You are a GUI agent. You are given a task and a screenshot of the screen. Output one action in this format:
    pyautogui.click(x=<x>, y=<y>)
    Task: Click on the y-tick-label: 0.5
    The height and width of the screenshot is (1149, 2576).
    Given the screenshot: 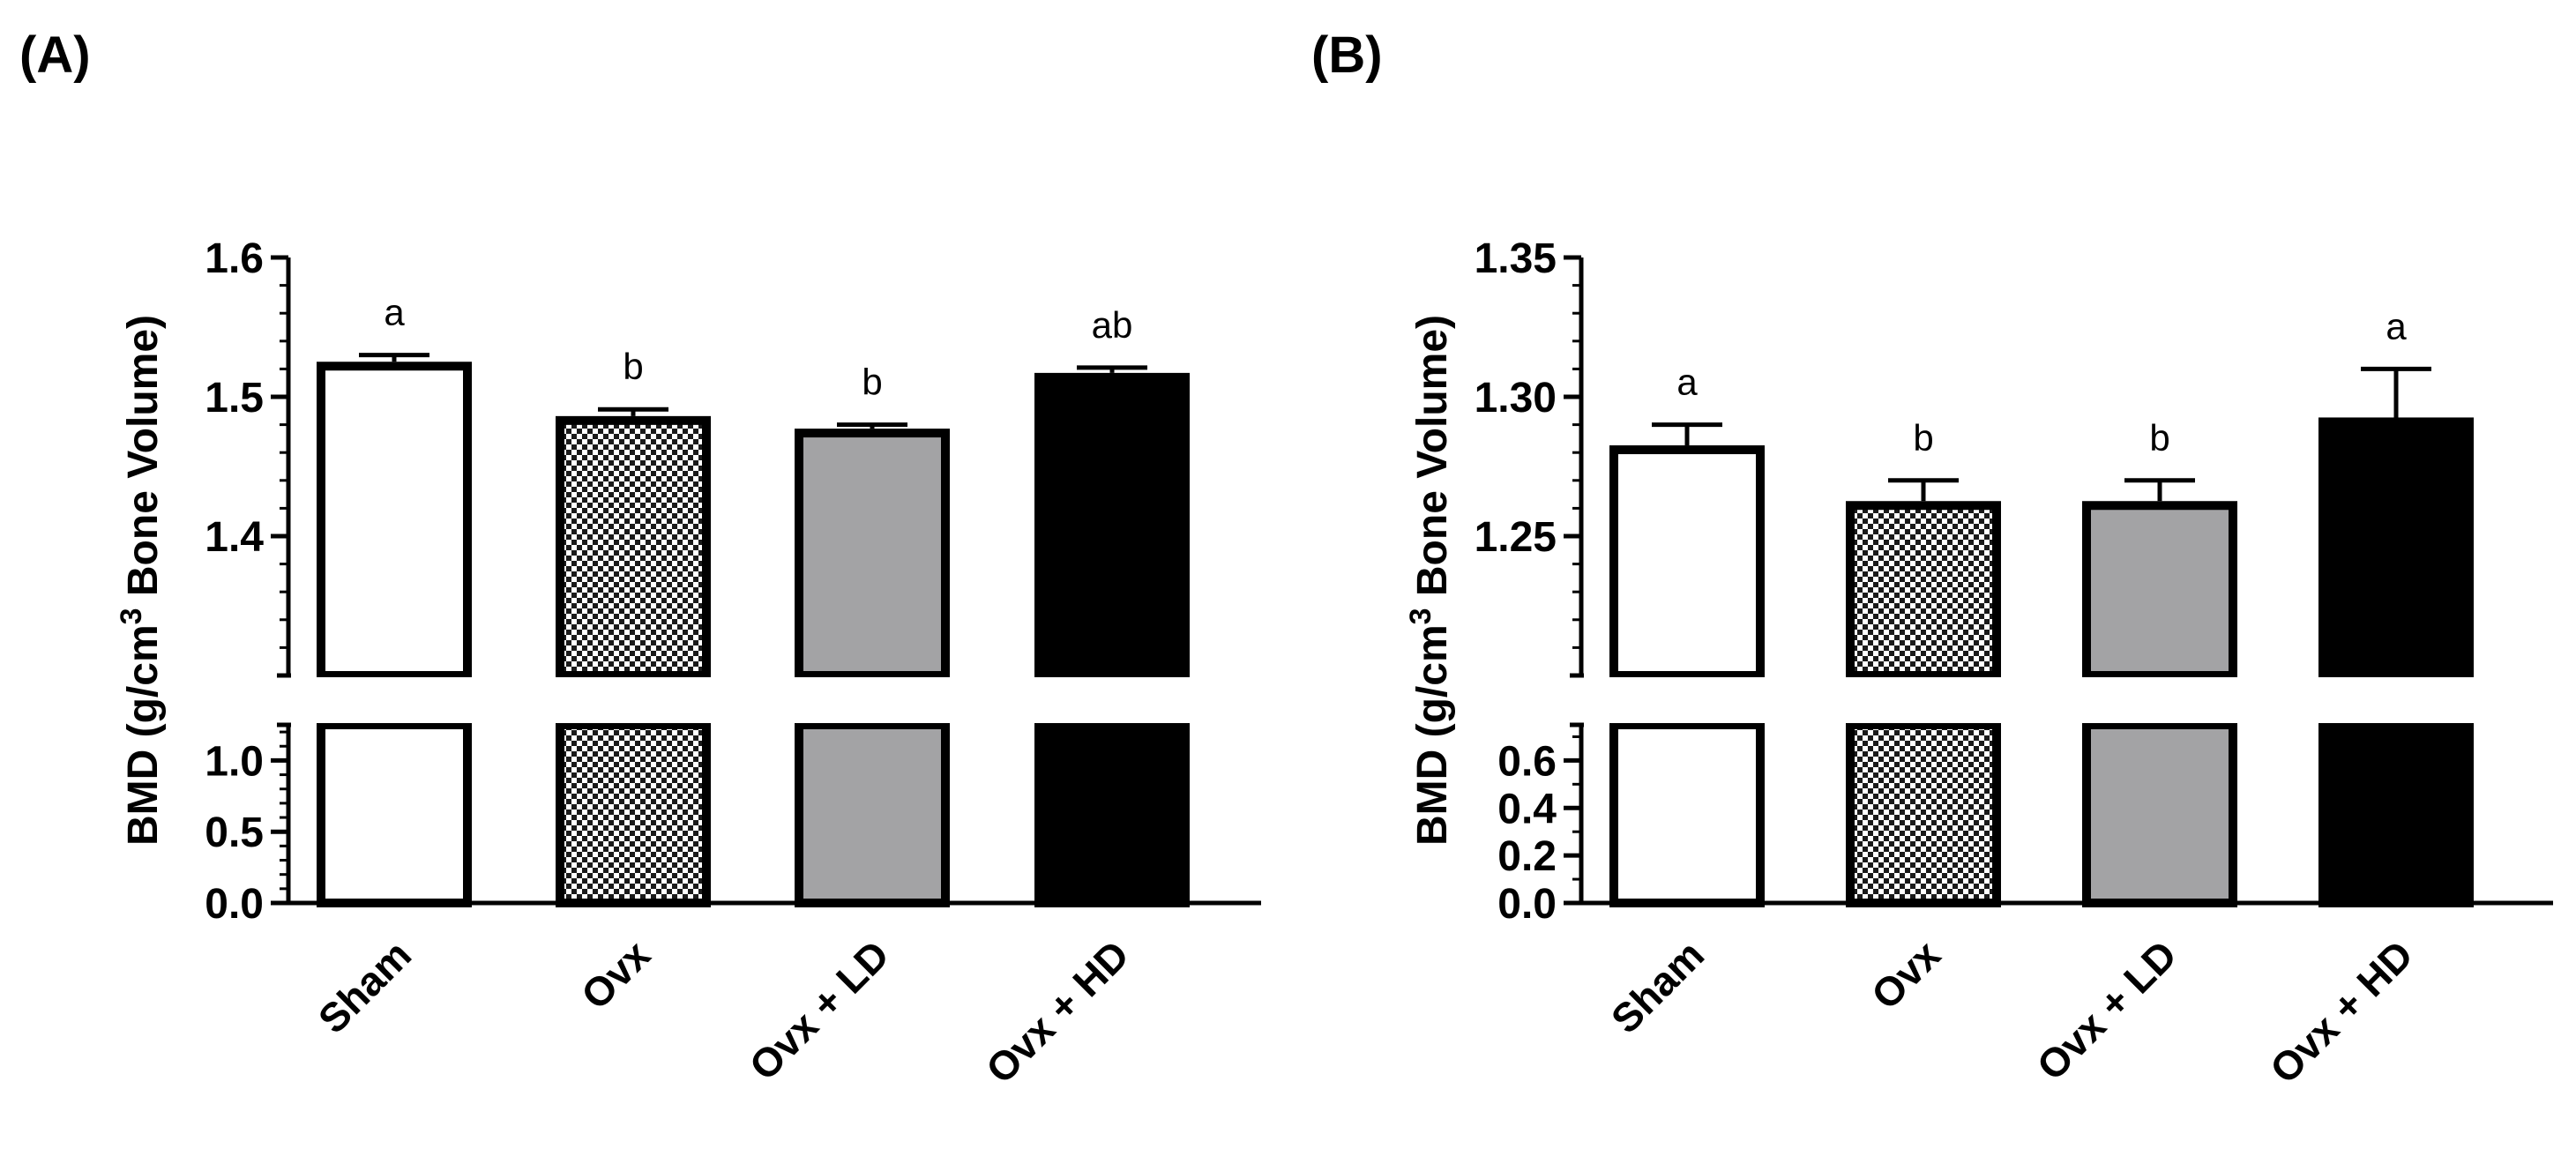 What is the action you would take?
    pyautogui.click(x=234, y=833)
    